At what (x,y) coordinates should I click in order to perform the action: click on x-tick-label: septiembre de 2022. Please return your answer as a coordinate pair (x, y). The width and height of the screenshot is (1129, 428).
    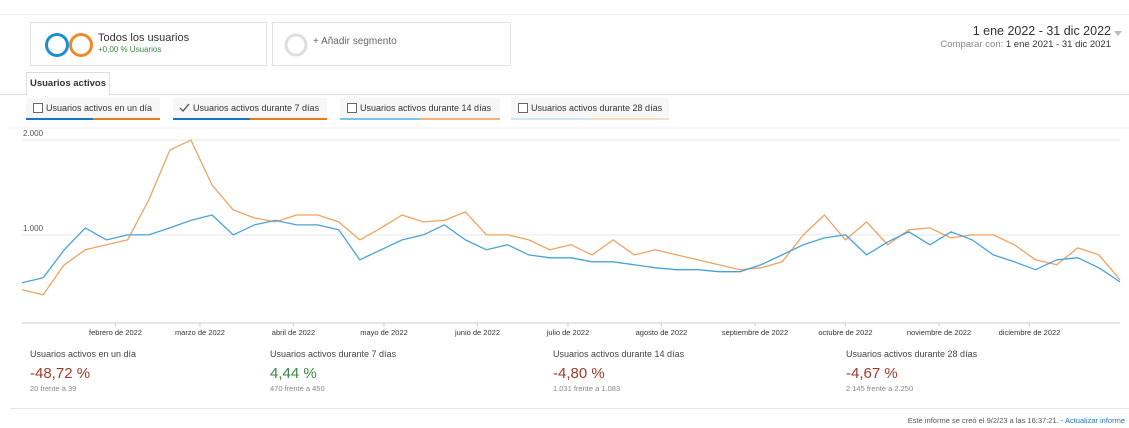
    Looking at the image, I should click on (755, 332).